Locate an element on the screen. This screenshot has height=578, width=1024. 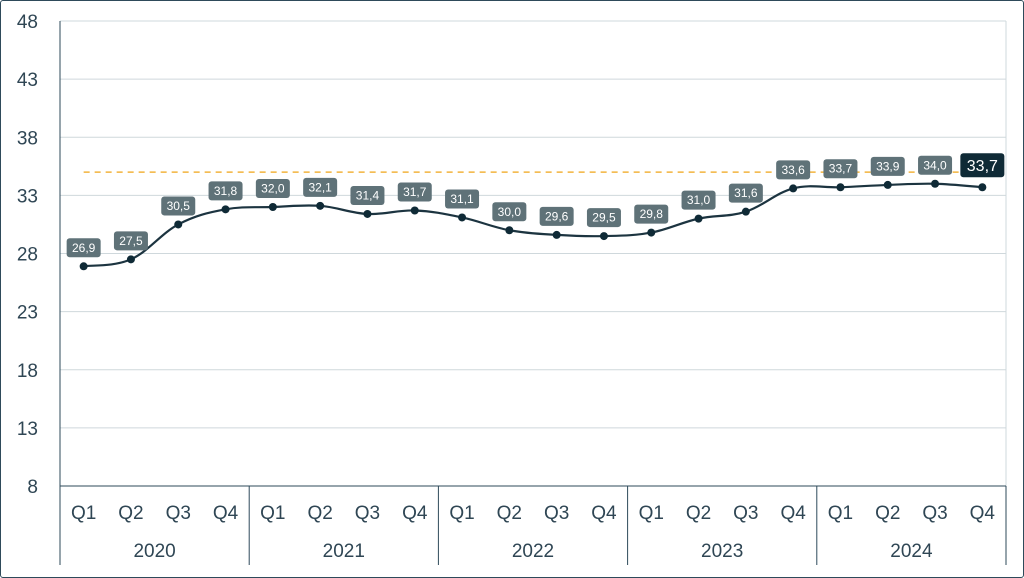
data-label: 31,1 is located at coordinates (462, 199).